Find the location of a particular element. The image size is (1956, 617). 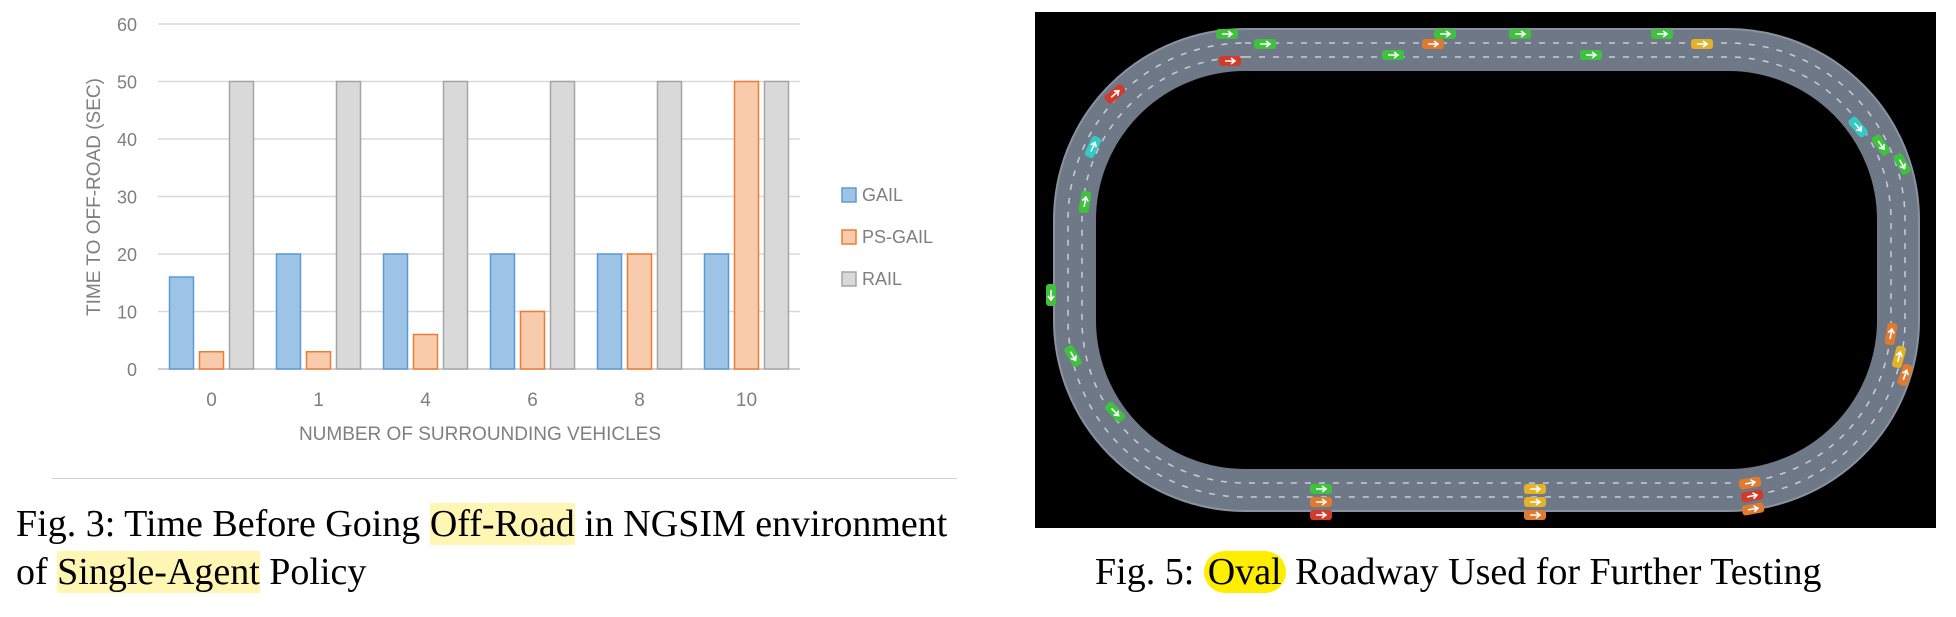

x-tick-label: 4 is located at coordinates (425, 400).